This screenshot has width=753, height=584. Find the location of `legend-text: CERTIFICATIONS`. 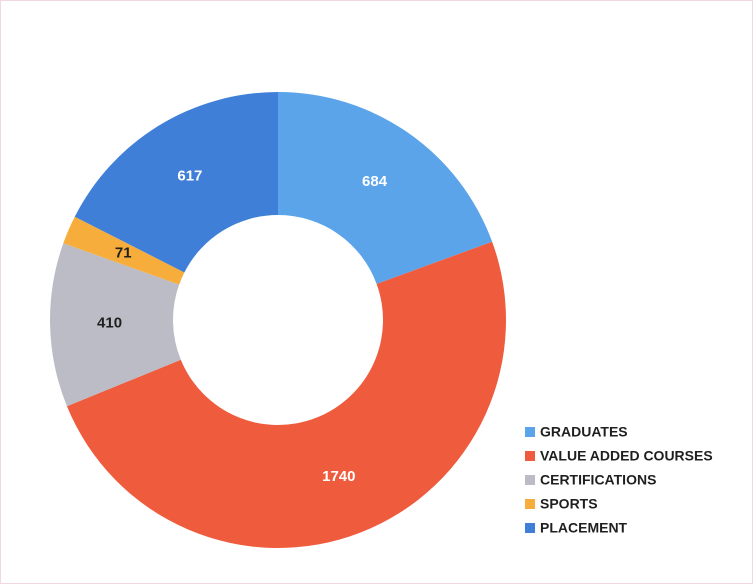

legend-text: CERTIFICATIONS is located at coordinates (598, 480).